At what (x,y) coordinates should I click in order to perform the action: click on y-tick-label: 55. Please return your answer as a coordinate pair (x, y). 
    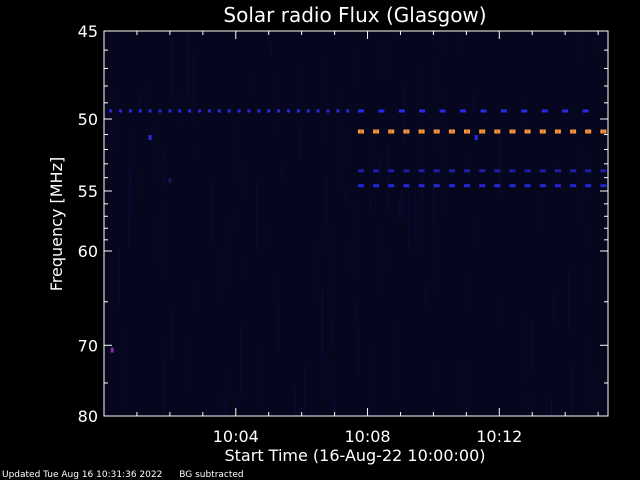
    Looking at the image, I should click on (88, 191).